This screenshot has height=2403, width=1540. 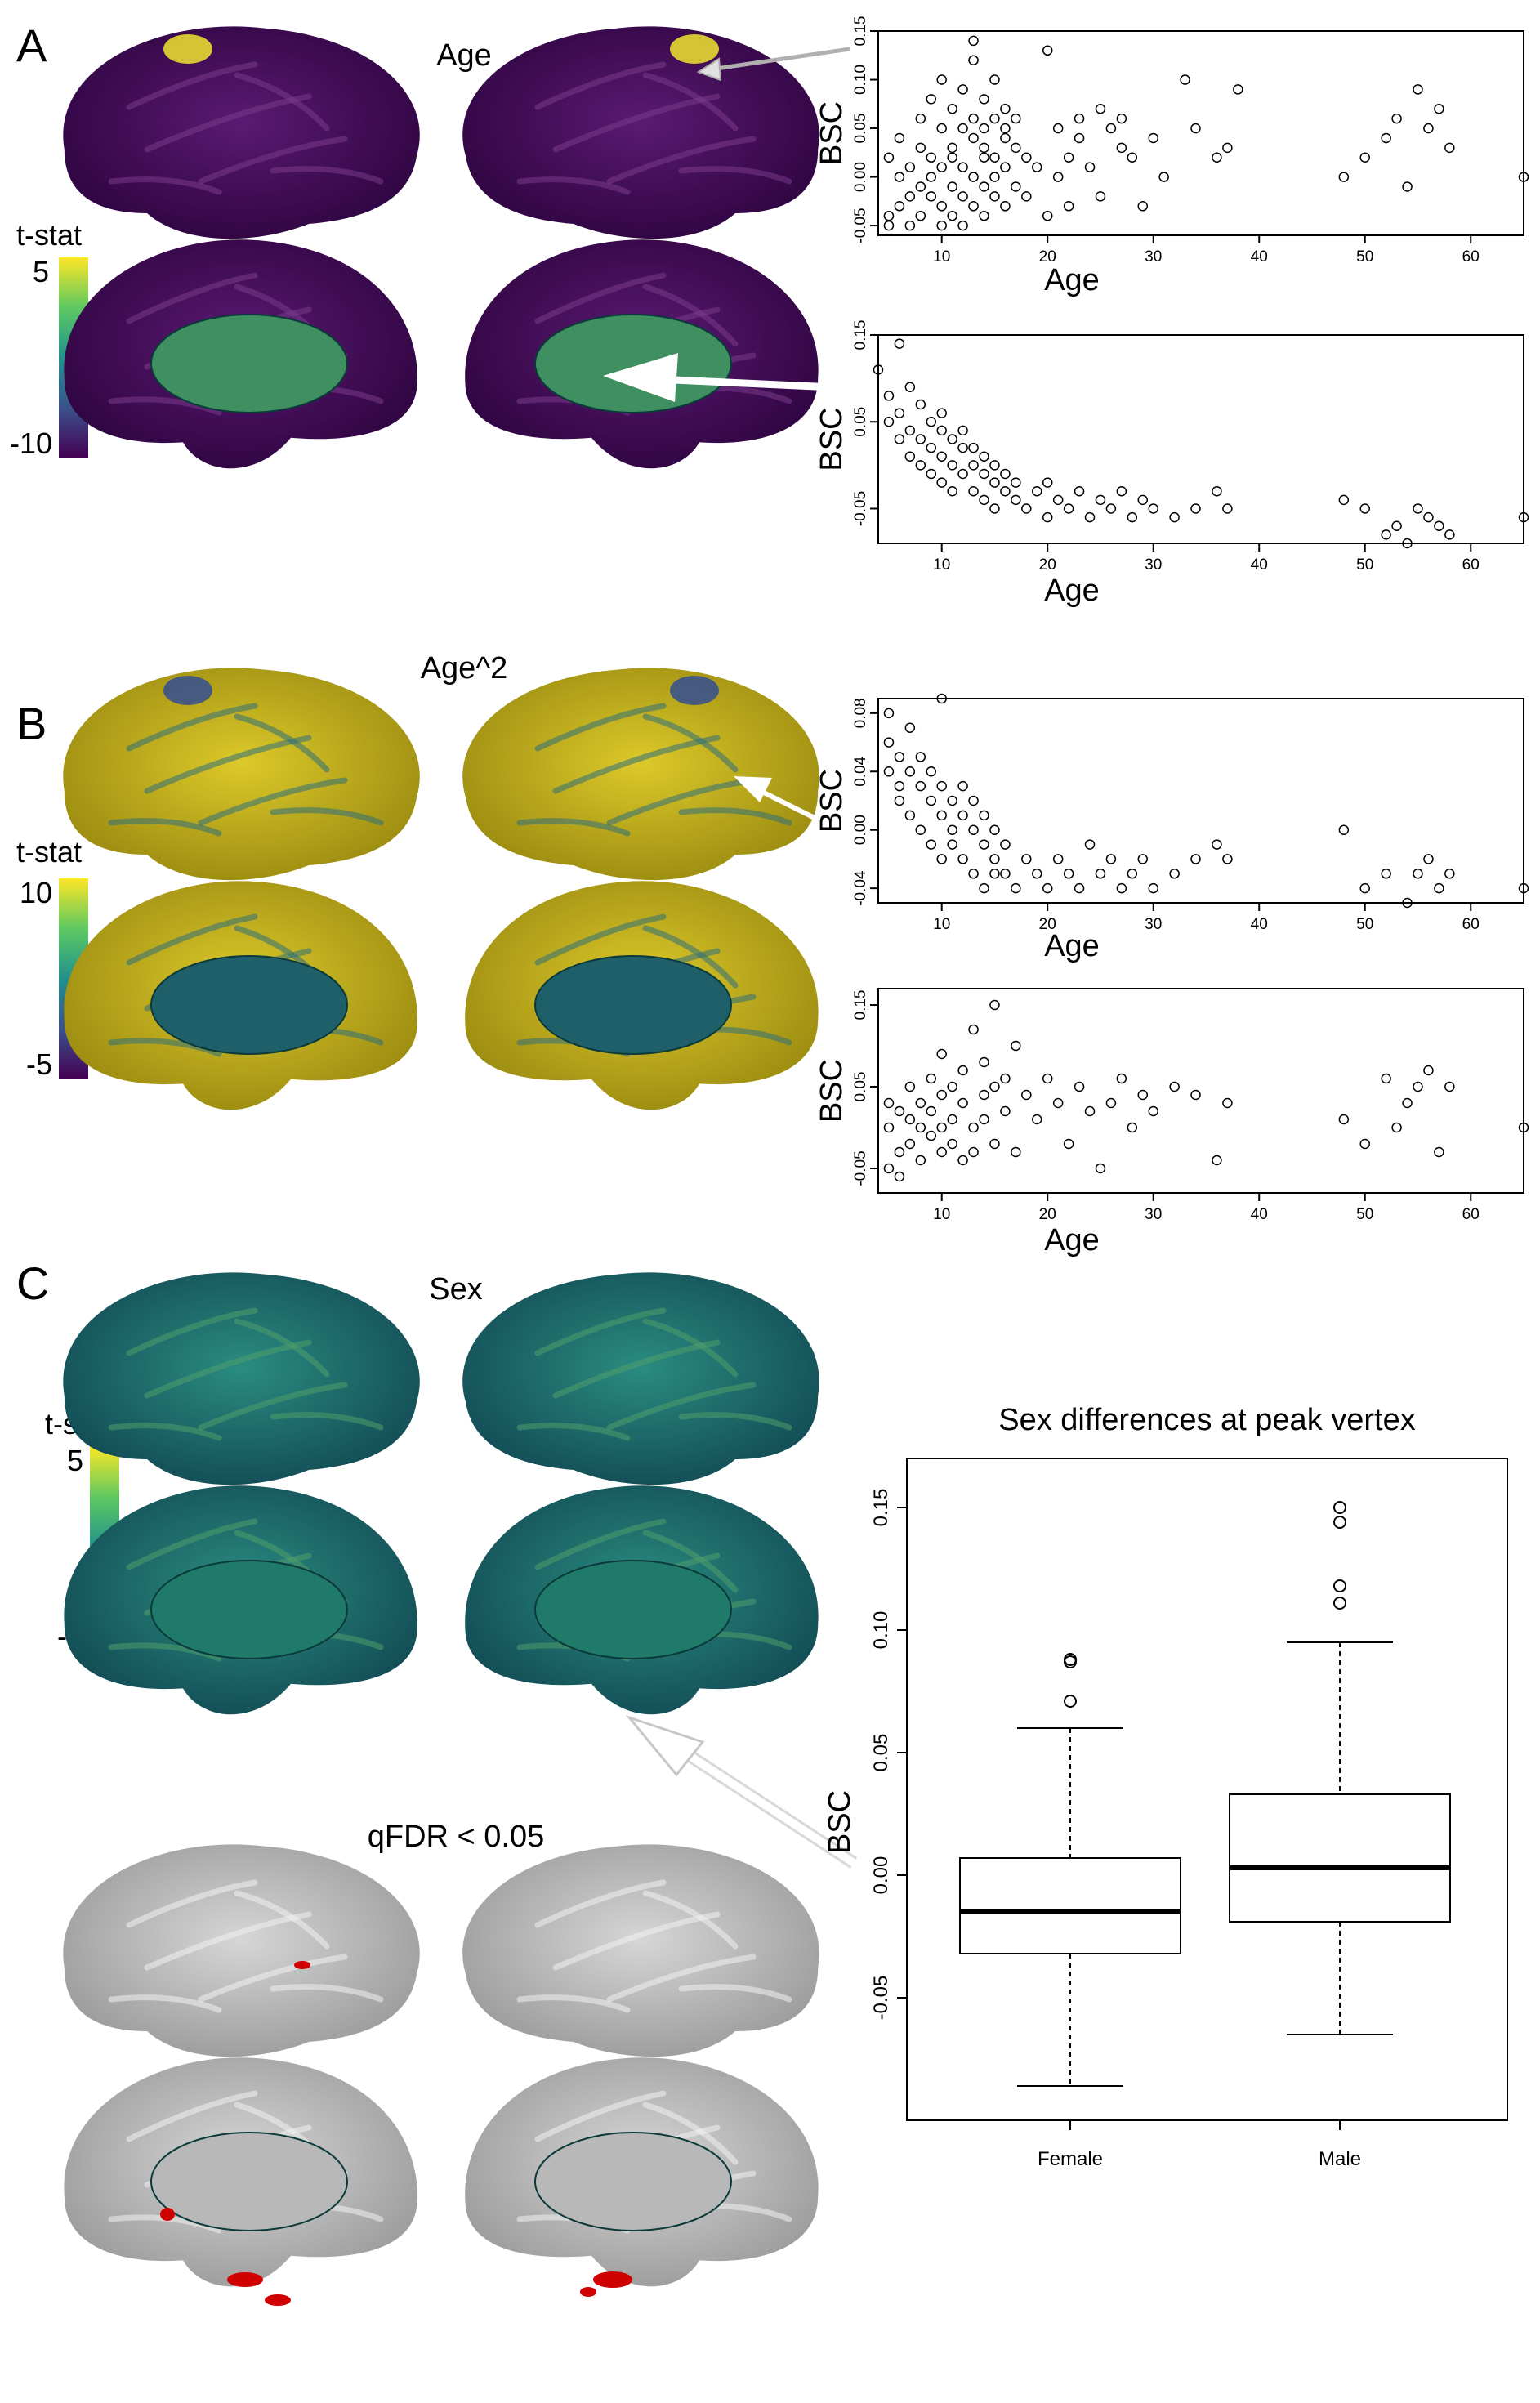 What do you see at coordinates (690, 315) in the screenshot?
I see `medial-surface-fold` at bounding box center [690, 315].